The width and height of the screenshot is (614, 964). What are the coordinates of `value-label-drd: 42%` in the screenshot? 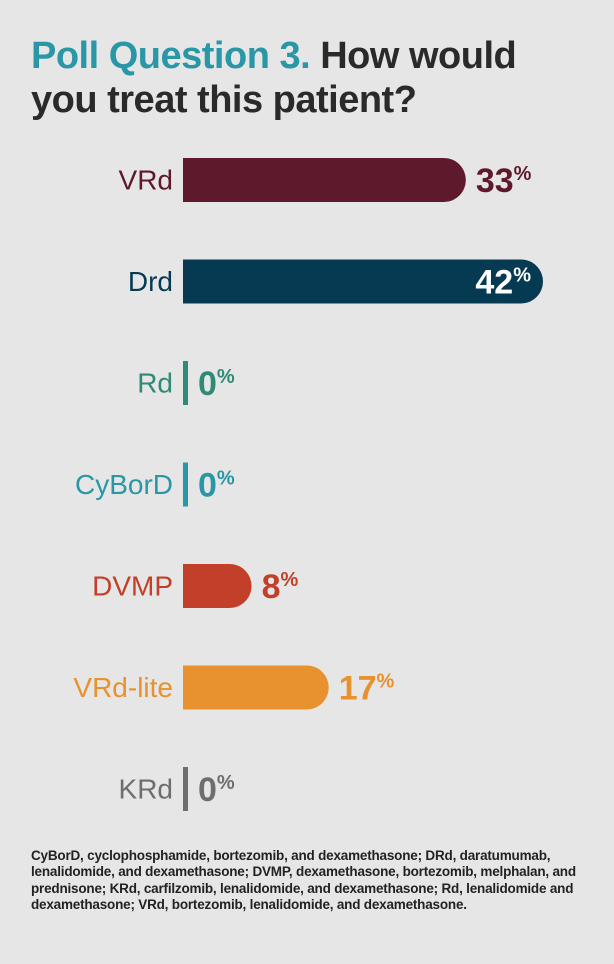 It's located at (503, 283).